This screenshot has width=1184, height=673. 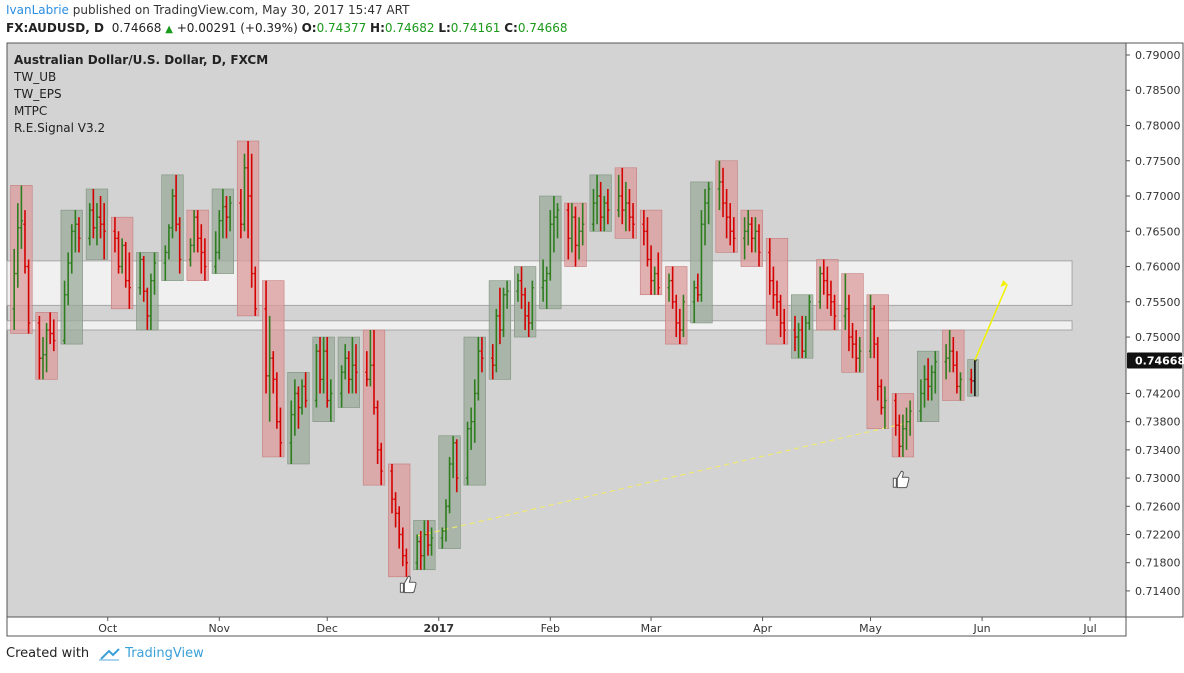 What do you see at coordinates (1158, 478) in the screenshot?
I see `price-tick-label: 0.73000` at bounding box center [1158, 478].